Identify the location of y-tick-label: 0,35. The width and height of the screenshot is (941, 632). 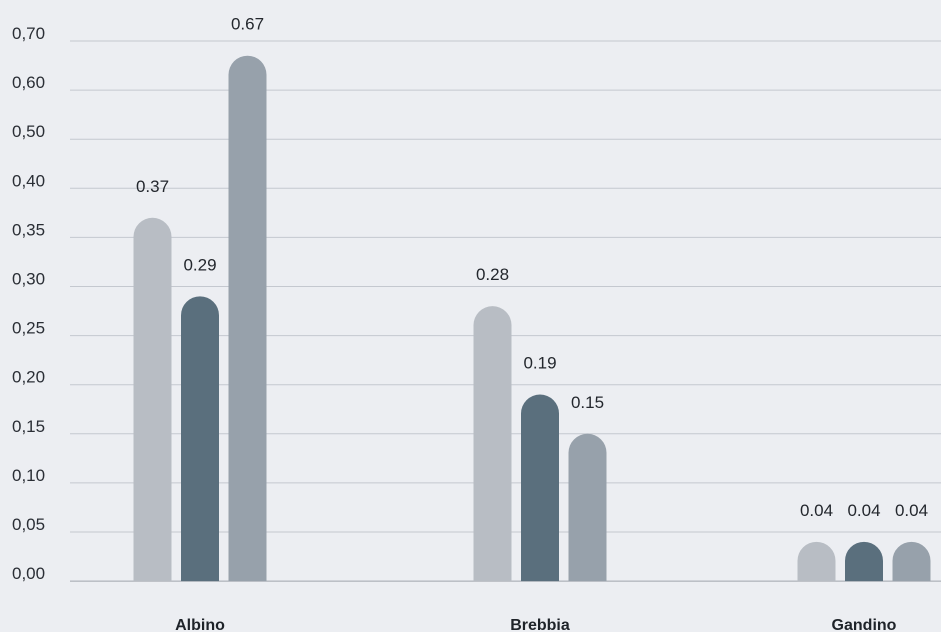
(28, 229).